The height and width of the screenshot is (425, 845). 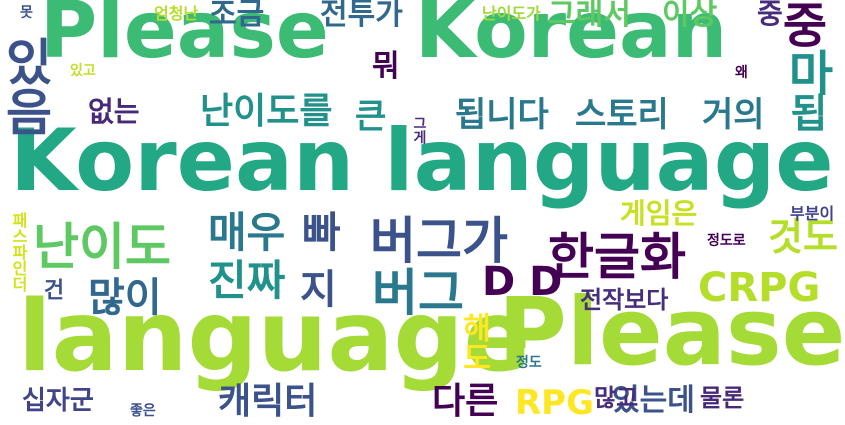 What do you see at coordinates (741, 73) in the screenshot?
I see `word-wae: 왜` at bounding box center [741, 73].